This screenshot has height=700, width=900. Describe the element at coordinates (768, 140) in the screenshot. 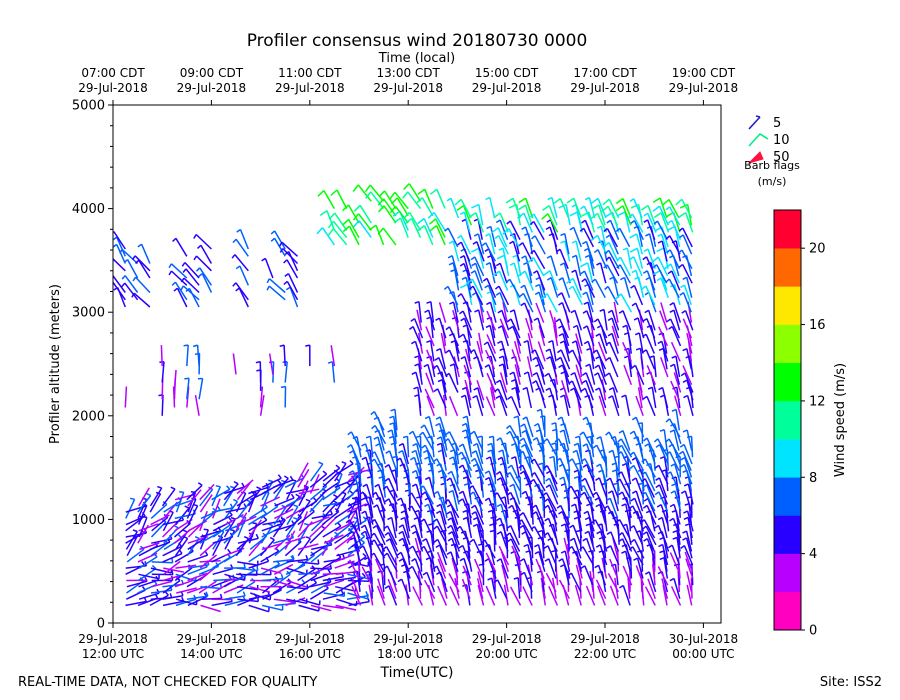

I see `barb-legend: 5 10 50` at that location.